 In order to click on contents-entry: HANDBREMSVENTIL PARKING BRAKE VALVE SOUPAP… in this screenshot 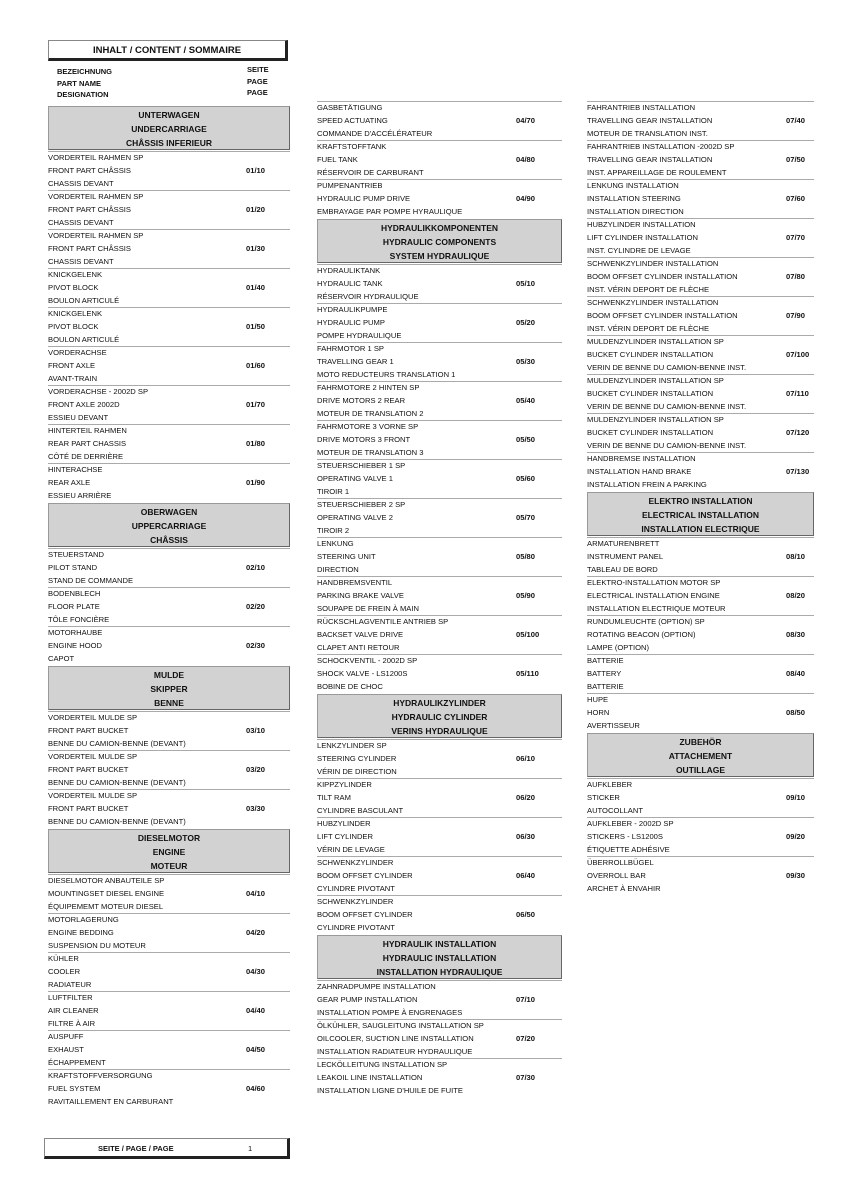, I will do `click(439, 595)`.